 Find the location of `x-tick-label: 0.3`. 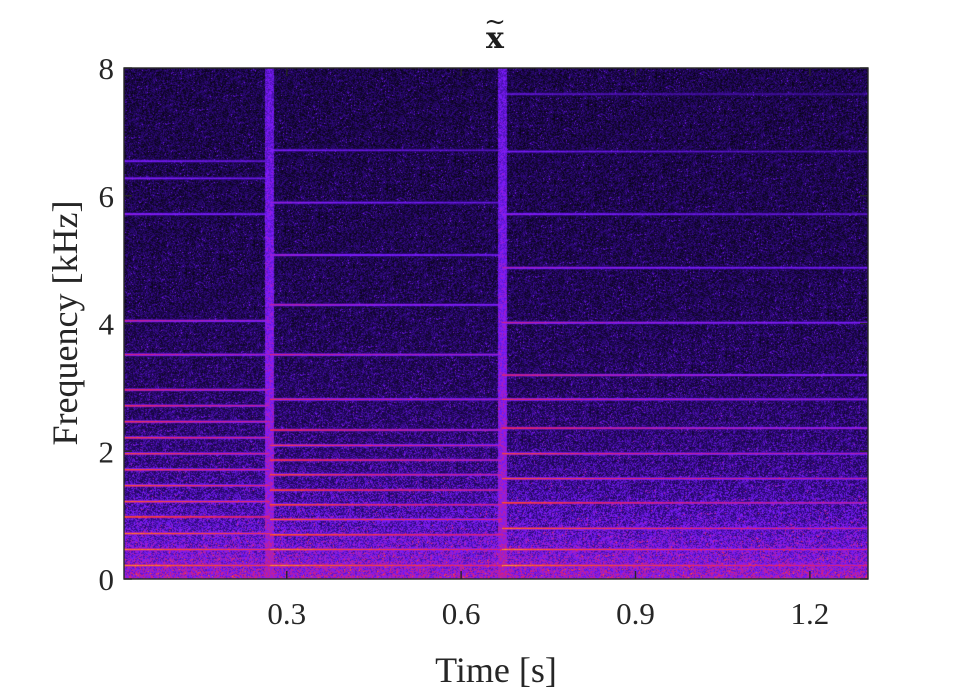

x-tick-label: 0.3 is located at coordinates (286, 613).